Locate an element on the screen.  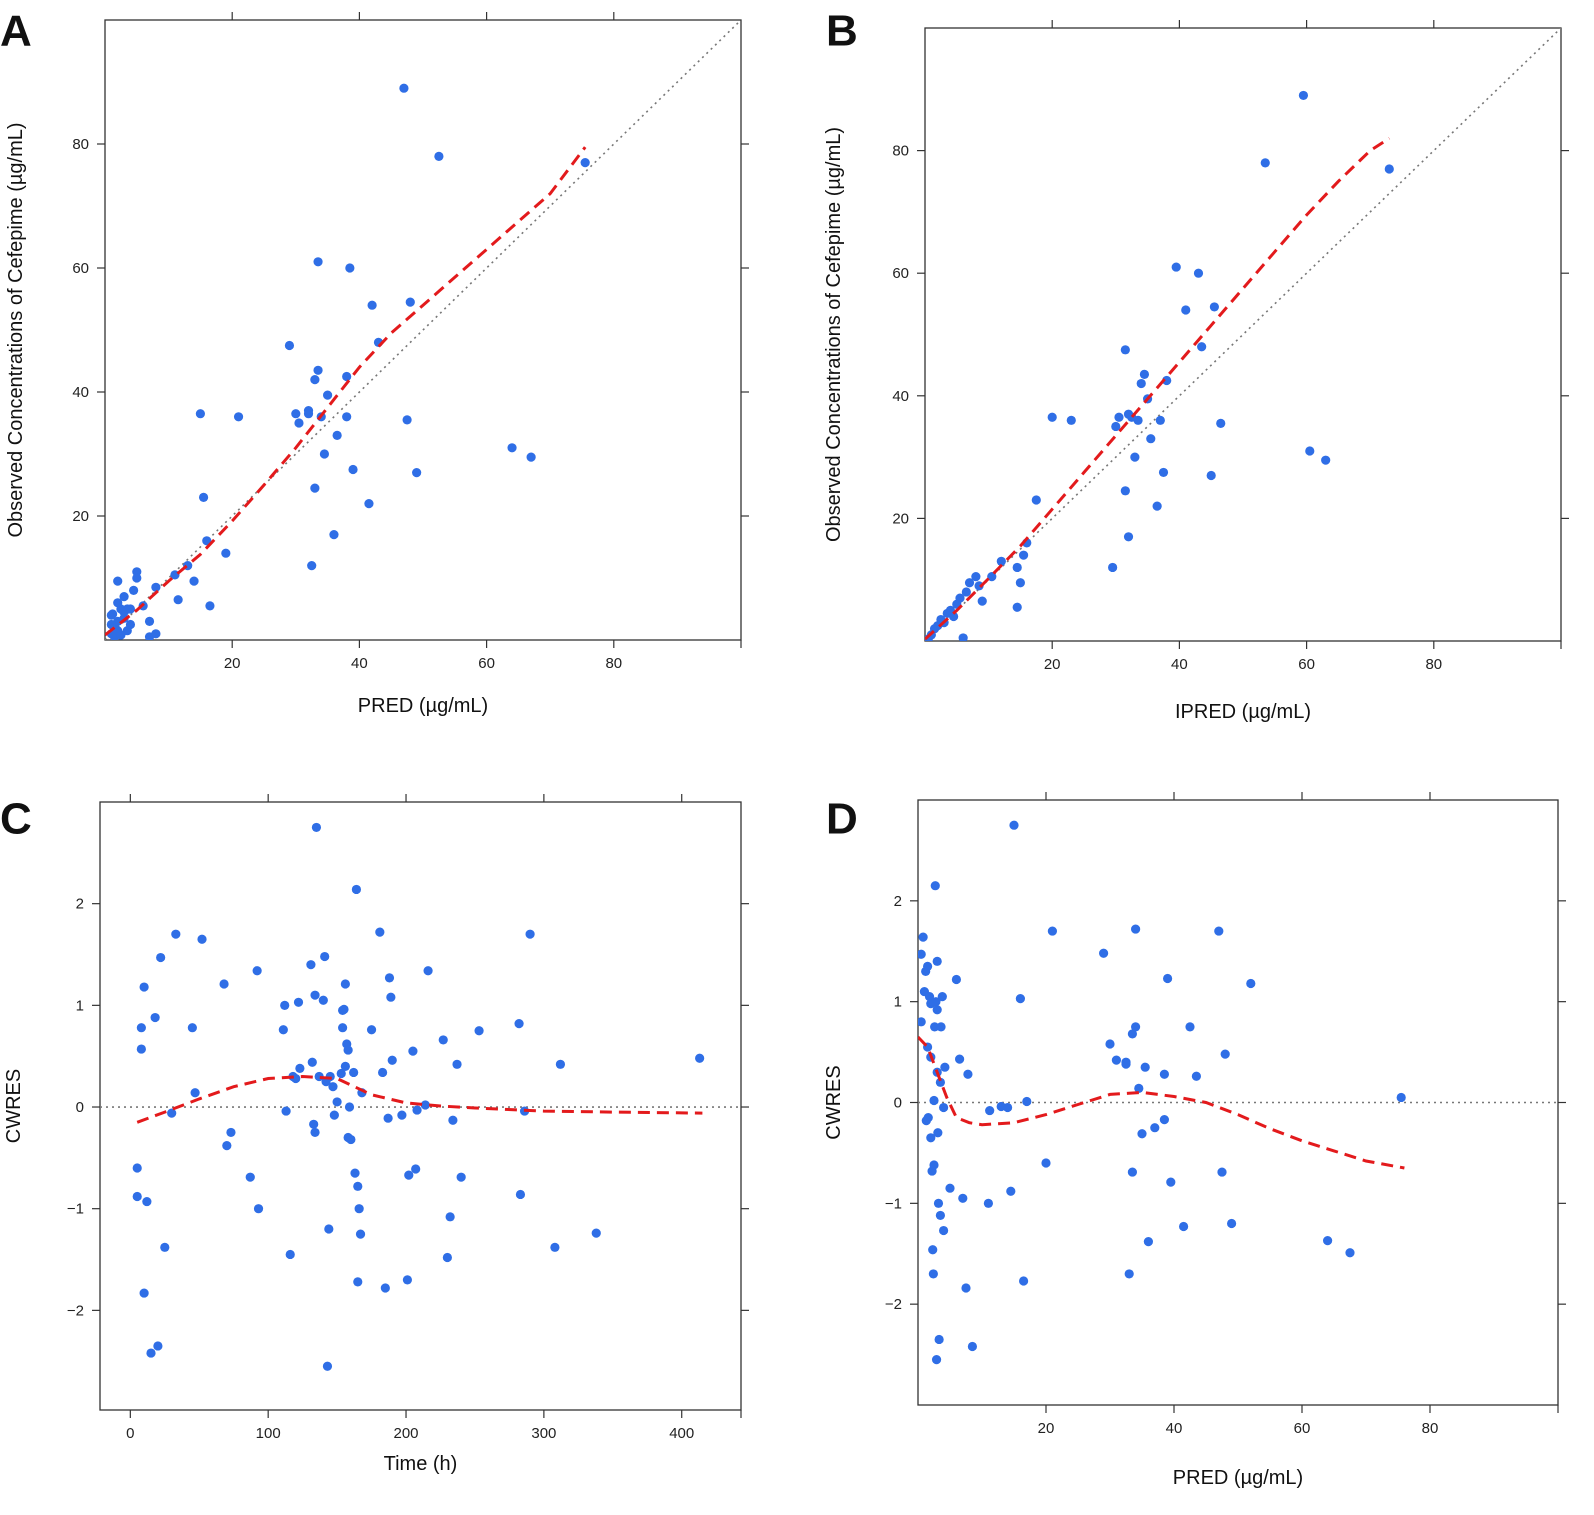
x-tick-label: 300 is located at coordinates (543, 1433).